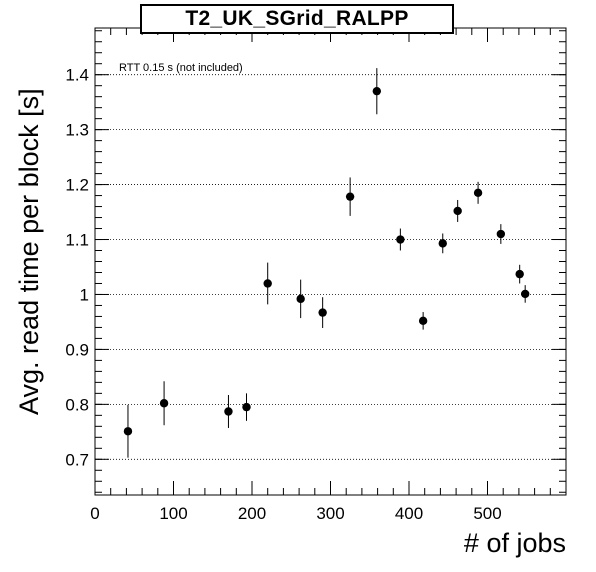 Image resolution: width=596 pixels, height=572 pixels. Describe the element at coordinates (173, 513) in the screenshot. I see `x-tick-label: 100` at that location.